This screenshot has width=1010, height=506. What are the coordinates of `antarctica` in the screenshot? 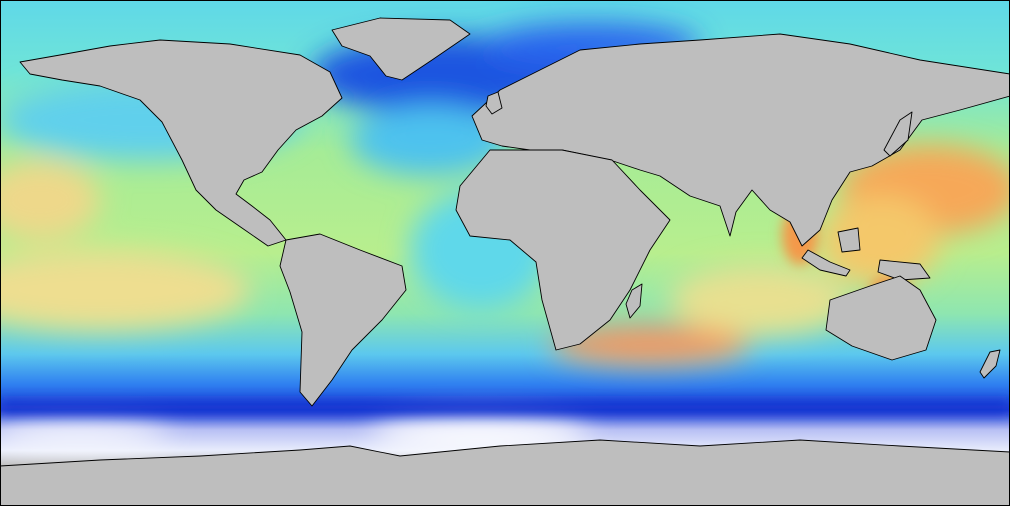 It's located at (505, 472).